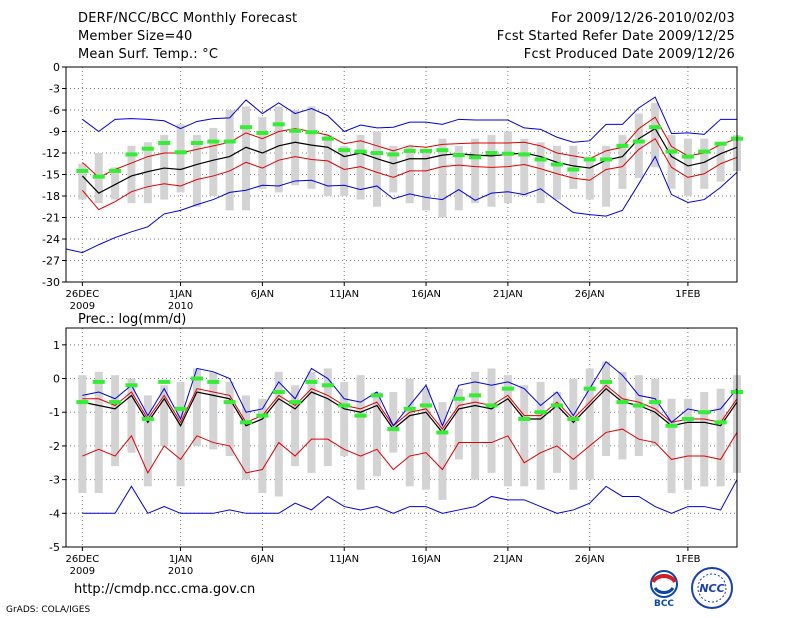 Image resolution: width=800 pixels, height=618 pixels. What do you see at coordinates (664, 589) in the screenshot?
I see `bcc-logo: BCC` at bounding box center [664, 589].